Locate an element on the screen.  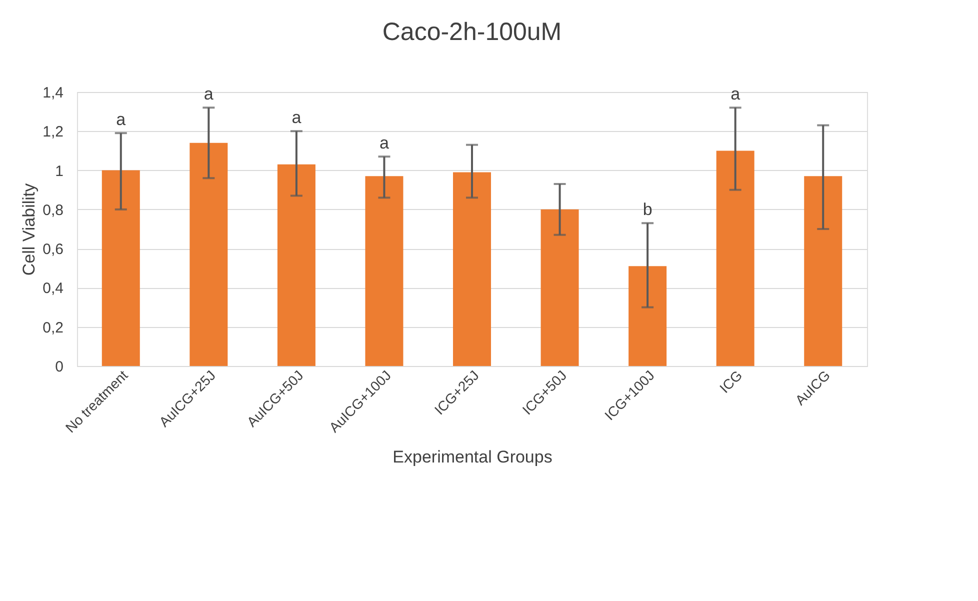
x-axis-title: Experimental Groups is located at coordinates (472, 457).